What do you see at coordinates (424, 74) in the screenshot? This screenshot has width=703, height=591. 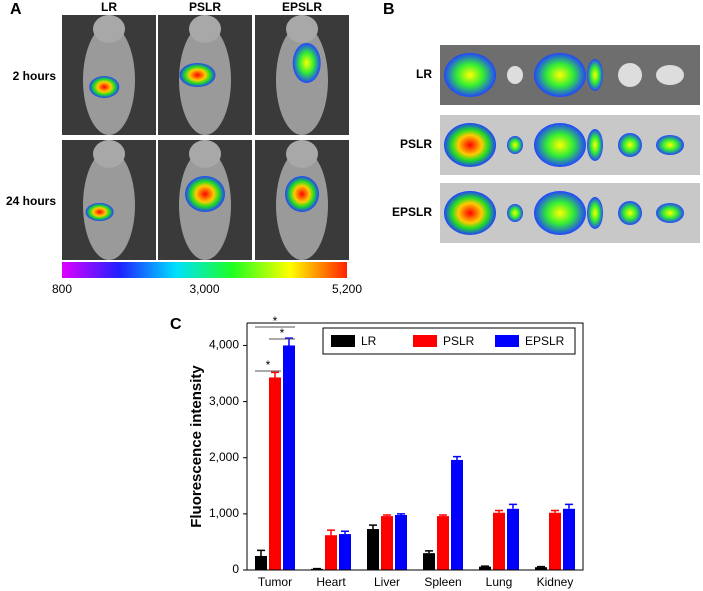 I see `row-label: LR` at bounding box center [424, 74].